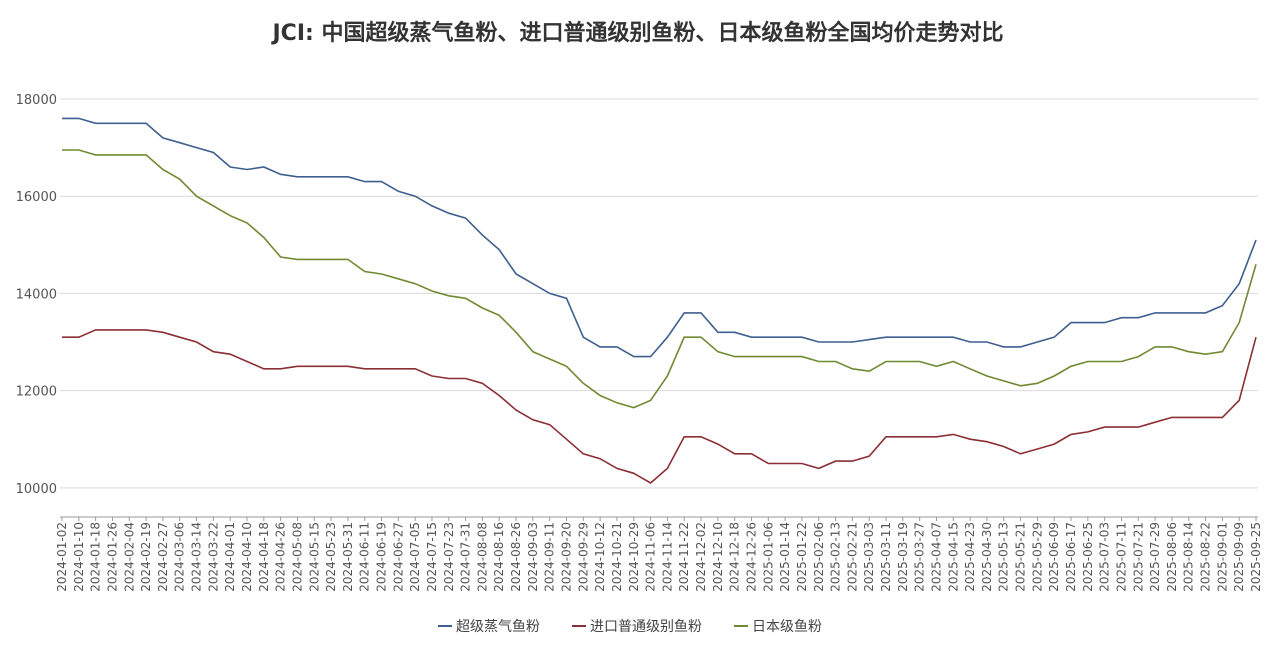 The width and height of the screenshot is (1276, 651). What do you see at coordinates (802, 557) in the screenshot?
I see `x-tick-label: 2025-01-22` at bounding box center [802, 557].